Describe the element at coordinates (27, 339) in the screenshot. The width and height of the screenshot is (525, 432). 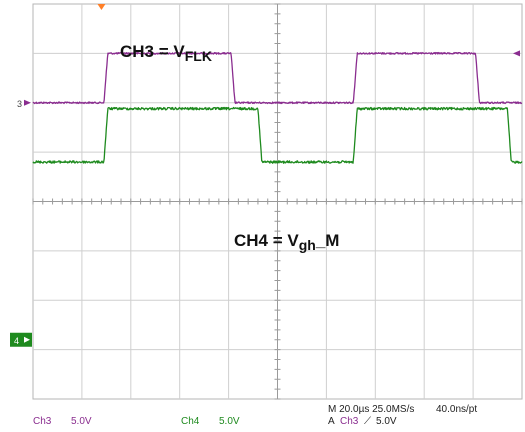
I see `ch4-ground-arrow-icon` at that location.